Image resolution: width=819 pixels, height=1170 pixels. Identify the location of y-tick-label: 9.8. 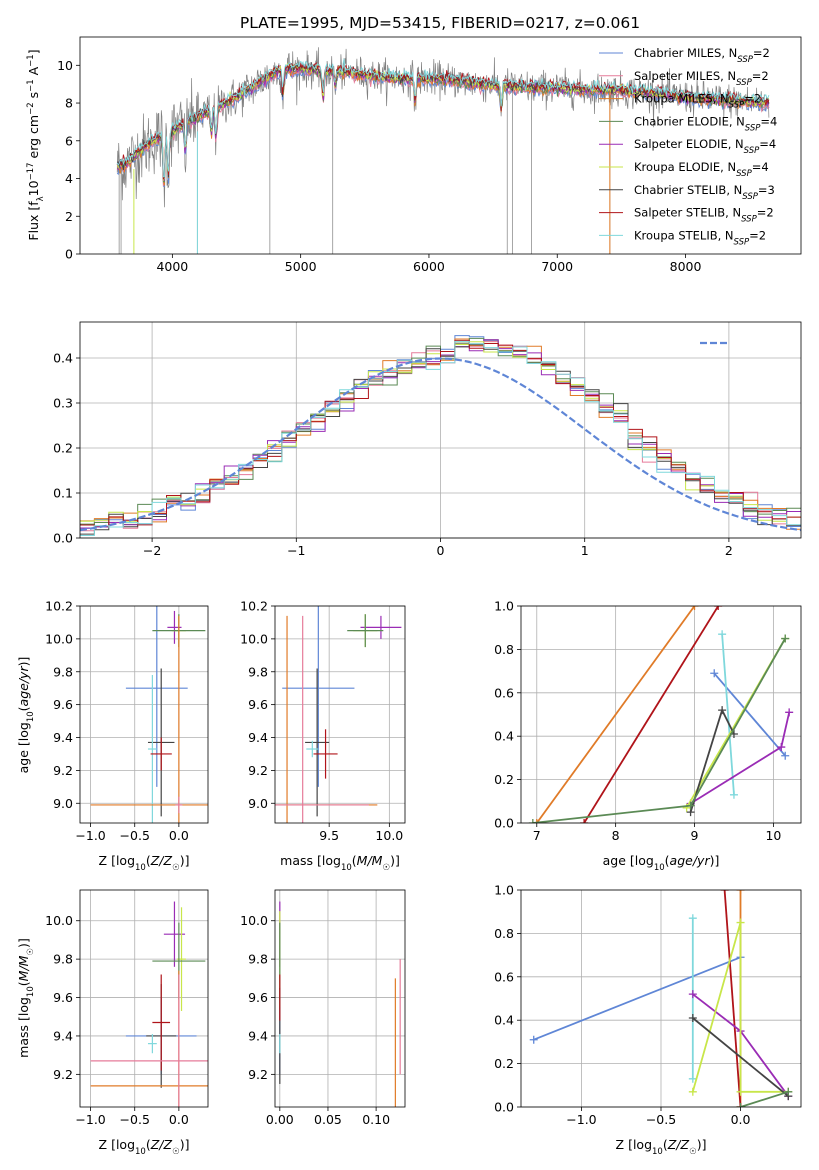
(63, 959).